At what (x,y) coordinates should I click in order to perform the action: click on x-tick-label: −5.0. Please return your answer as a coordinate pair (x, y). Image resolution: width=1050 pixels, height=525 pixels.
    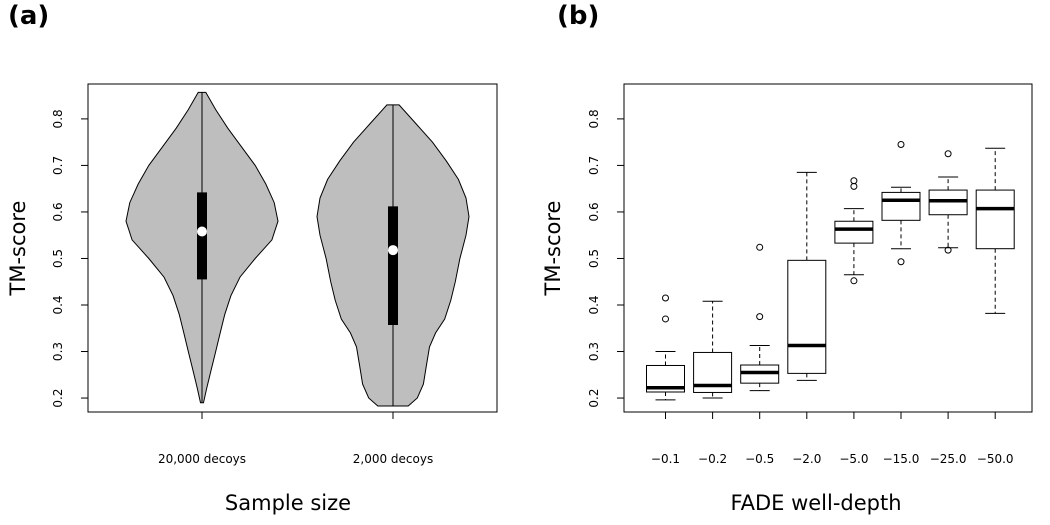
    Looking at the image, I should click on (853, 459).